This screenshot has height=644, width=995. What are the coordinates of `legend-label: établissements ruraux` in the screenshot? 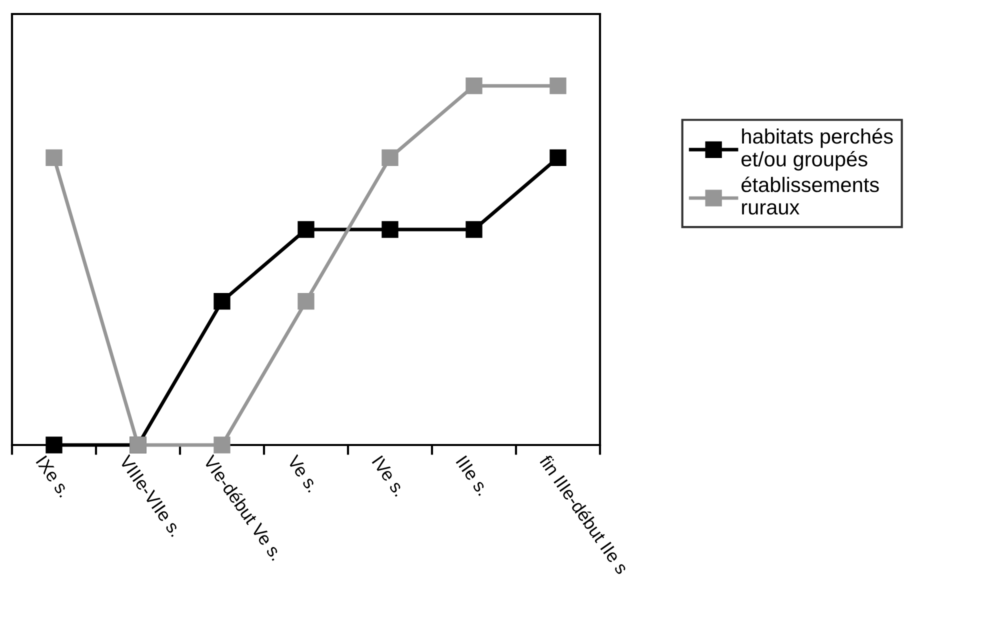 It's located at (810, 195).